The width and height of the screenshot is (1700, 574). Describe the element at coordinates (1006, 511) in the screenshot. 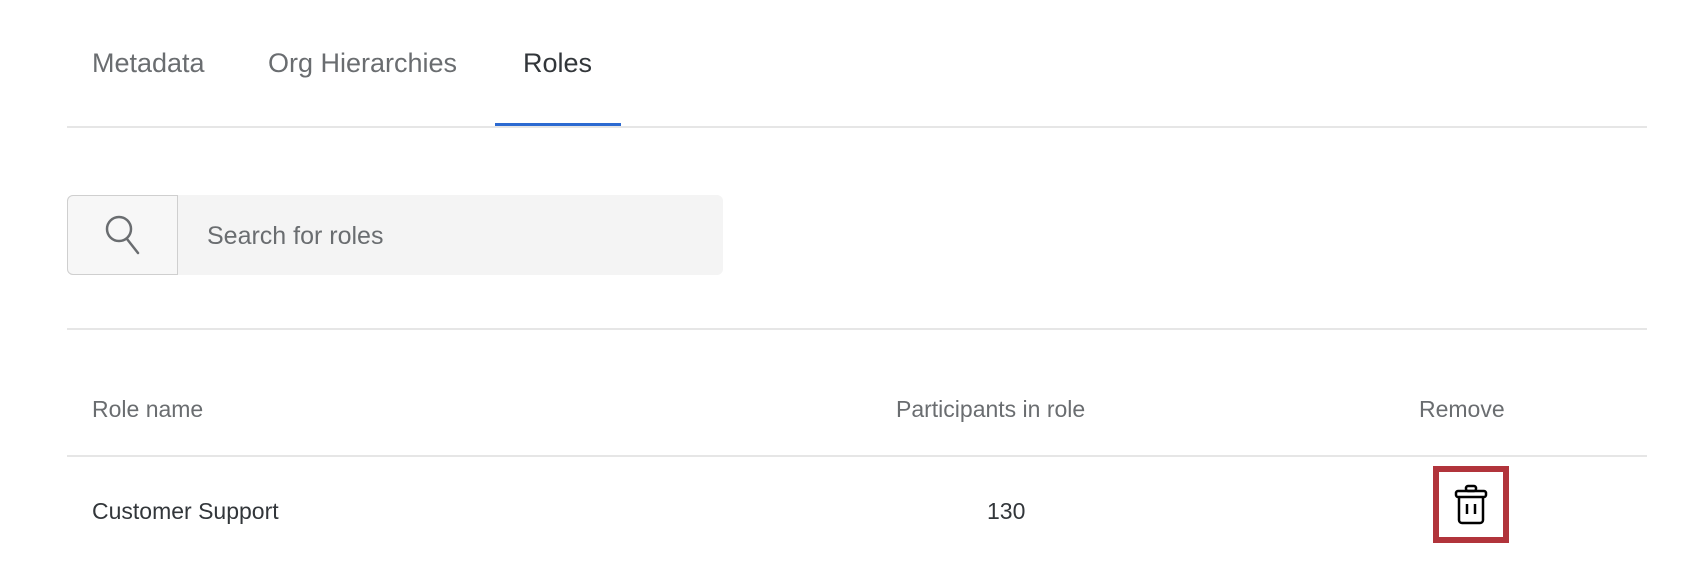

I see `participants-cell: 130` at that location.